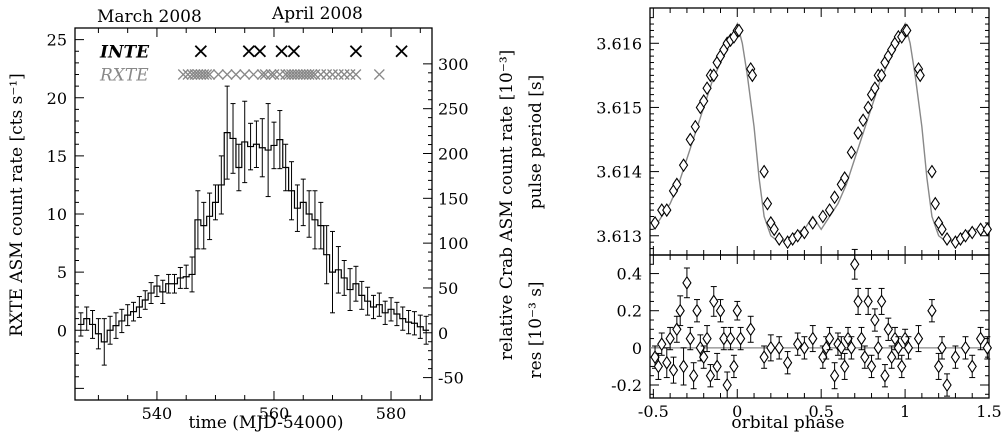 This screenshot has width=1005, height=441. I want to click on left-x-axis-label: time (MJD-54000), so click(265, 423).